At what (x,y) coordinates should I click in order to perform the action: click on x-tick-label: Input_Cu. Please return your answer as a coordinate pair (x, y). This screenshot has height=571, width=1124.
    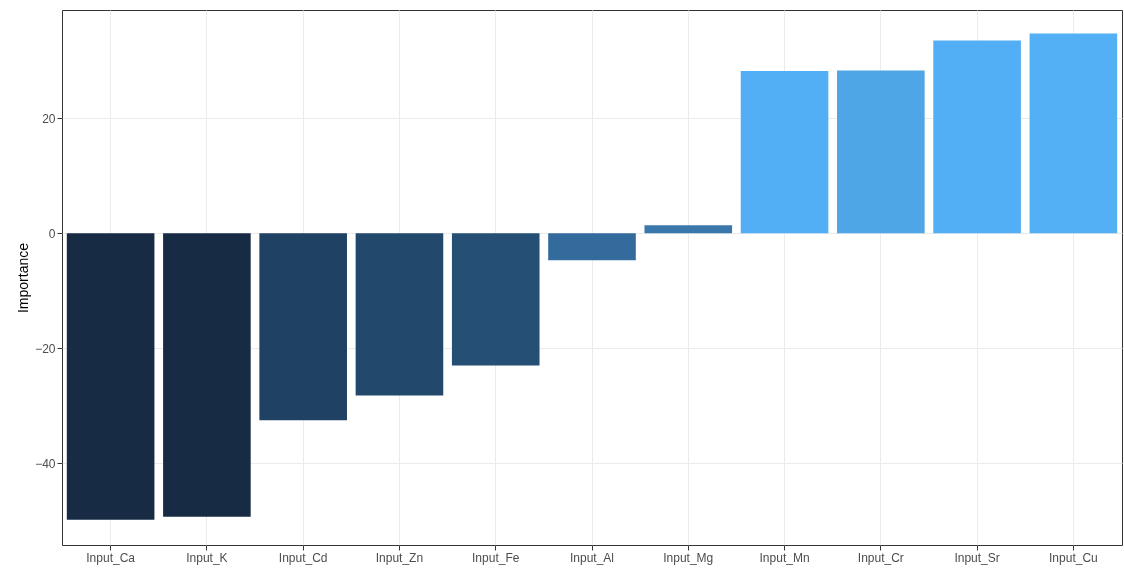
    Looking at the image, I should click on (1073, 557).